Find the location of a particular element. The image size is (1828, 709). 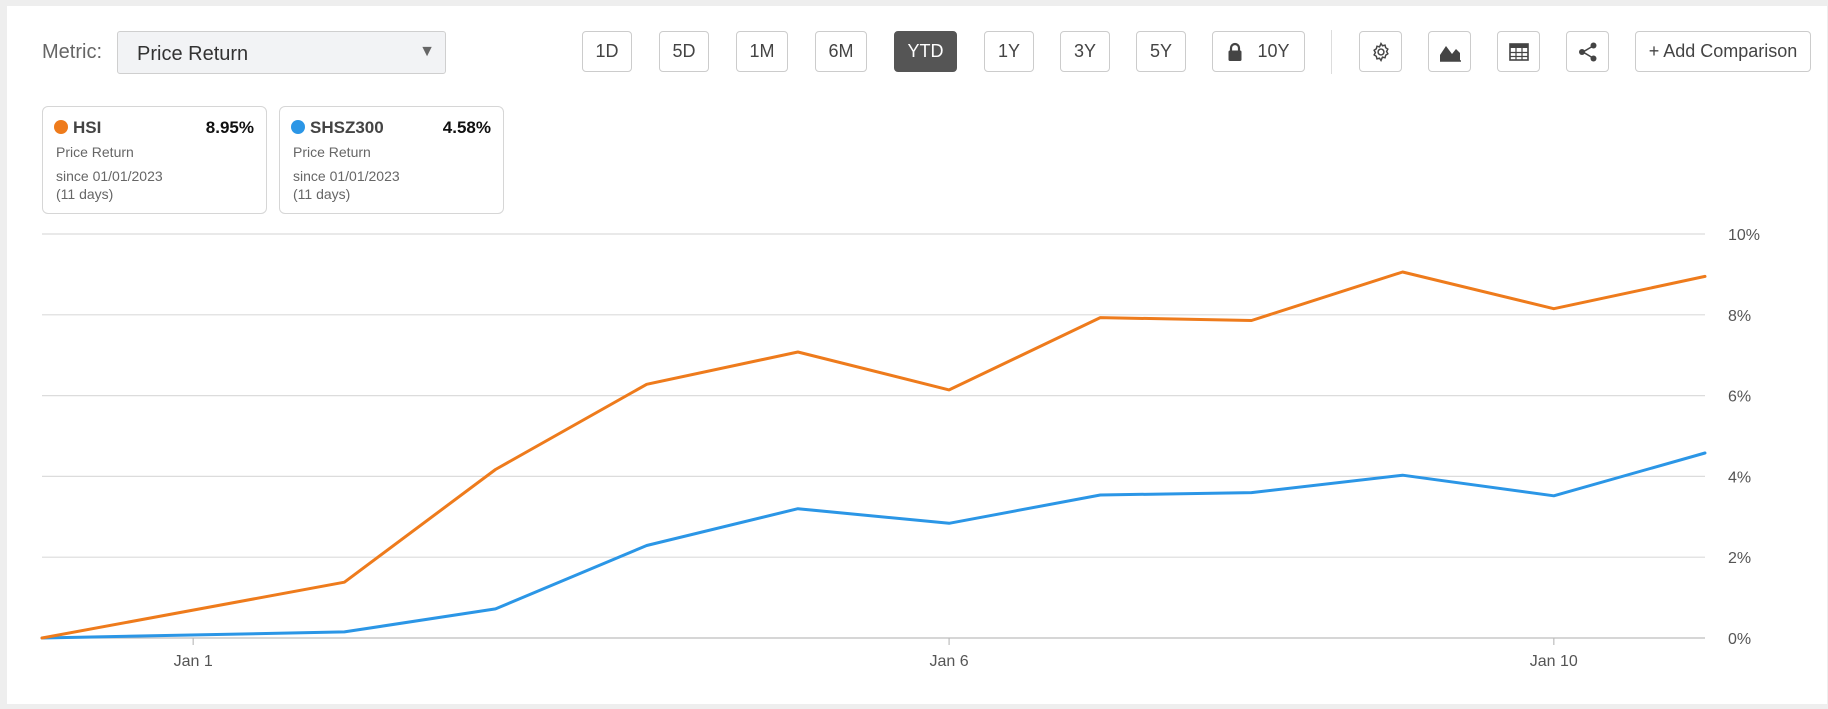

table-icon is located at coordinates (1519, 52).